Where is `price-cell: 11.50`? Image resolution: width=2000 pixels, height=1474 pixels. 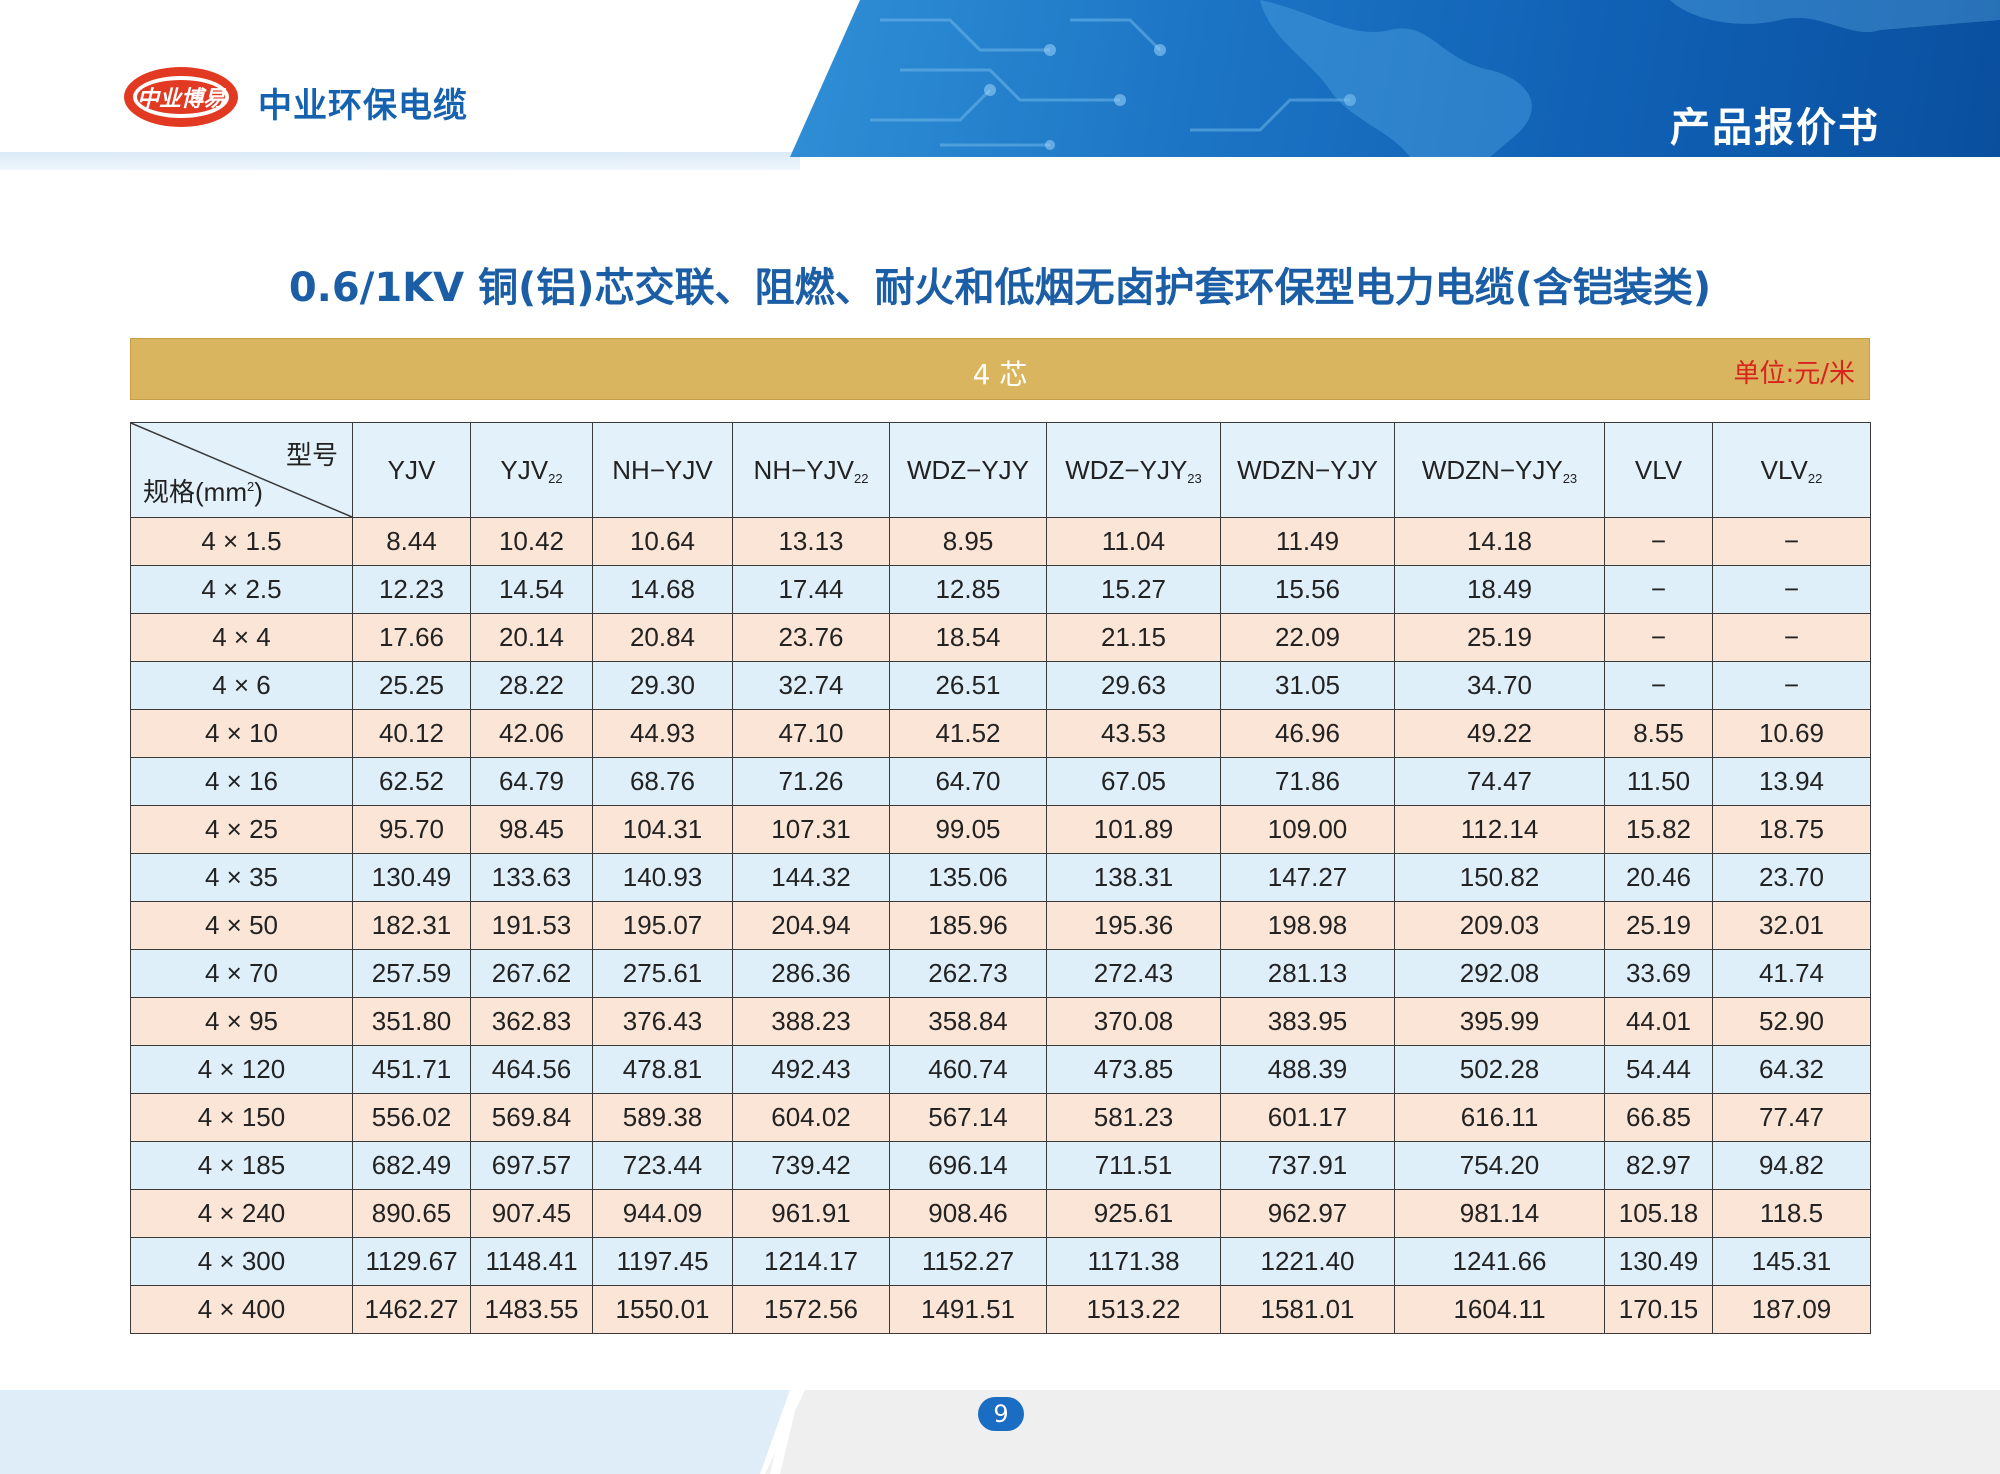 price-cell: 11.50 is located at coordinates (1658, 781).